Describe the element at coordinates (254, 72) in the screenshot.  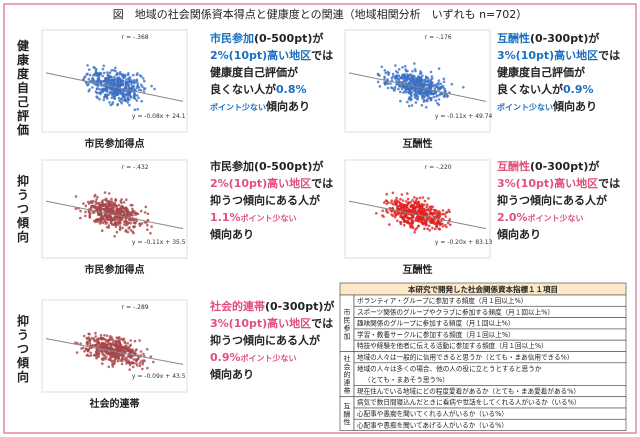
I see `note-line: 健康度自己評価が` at that location.